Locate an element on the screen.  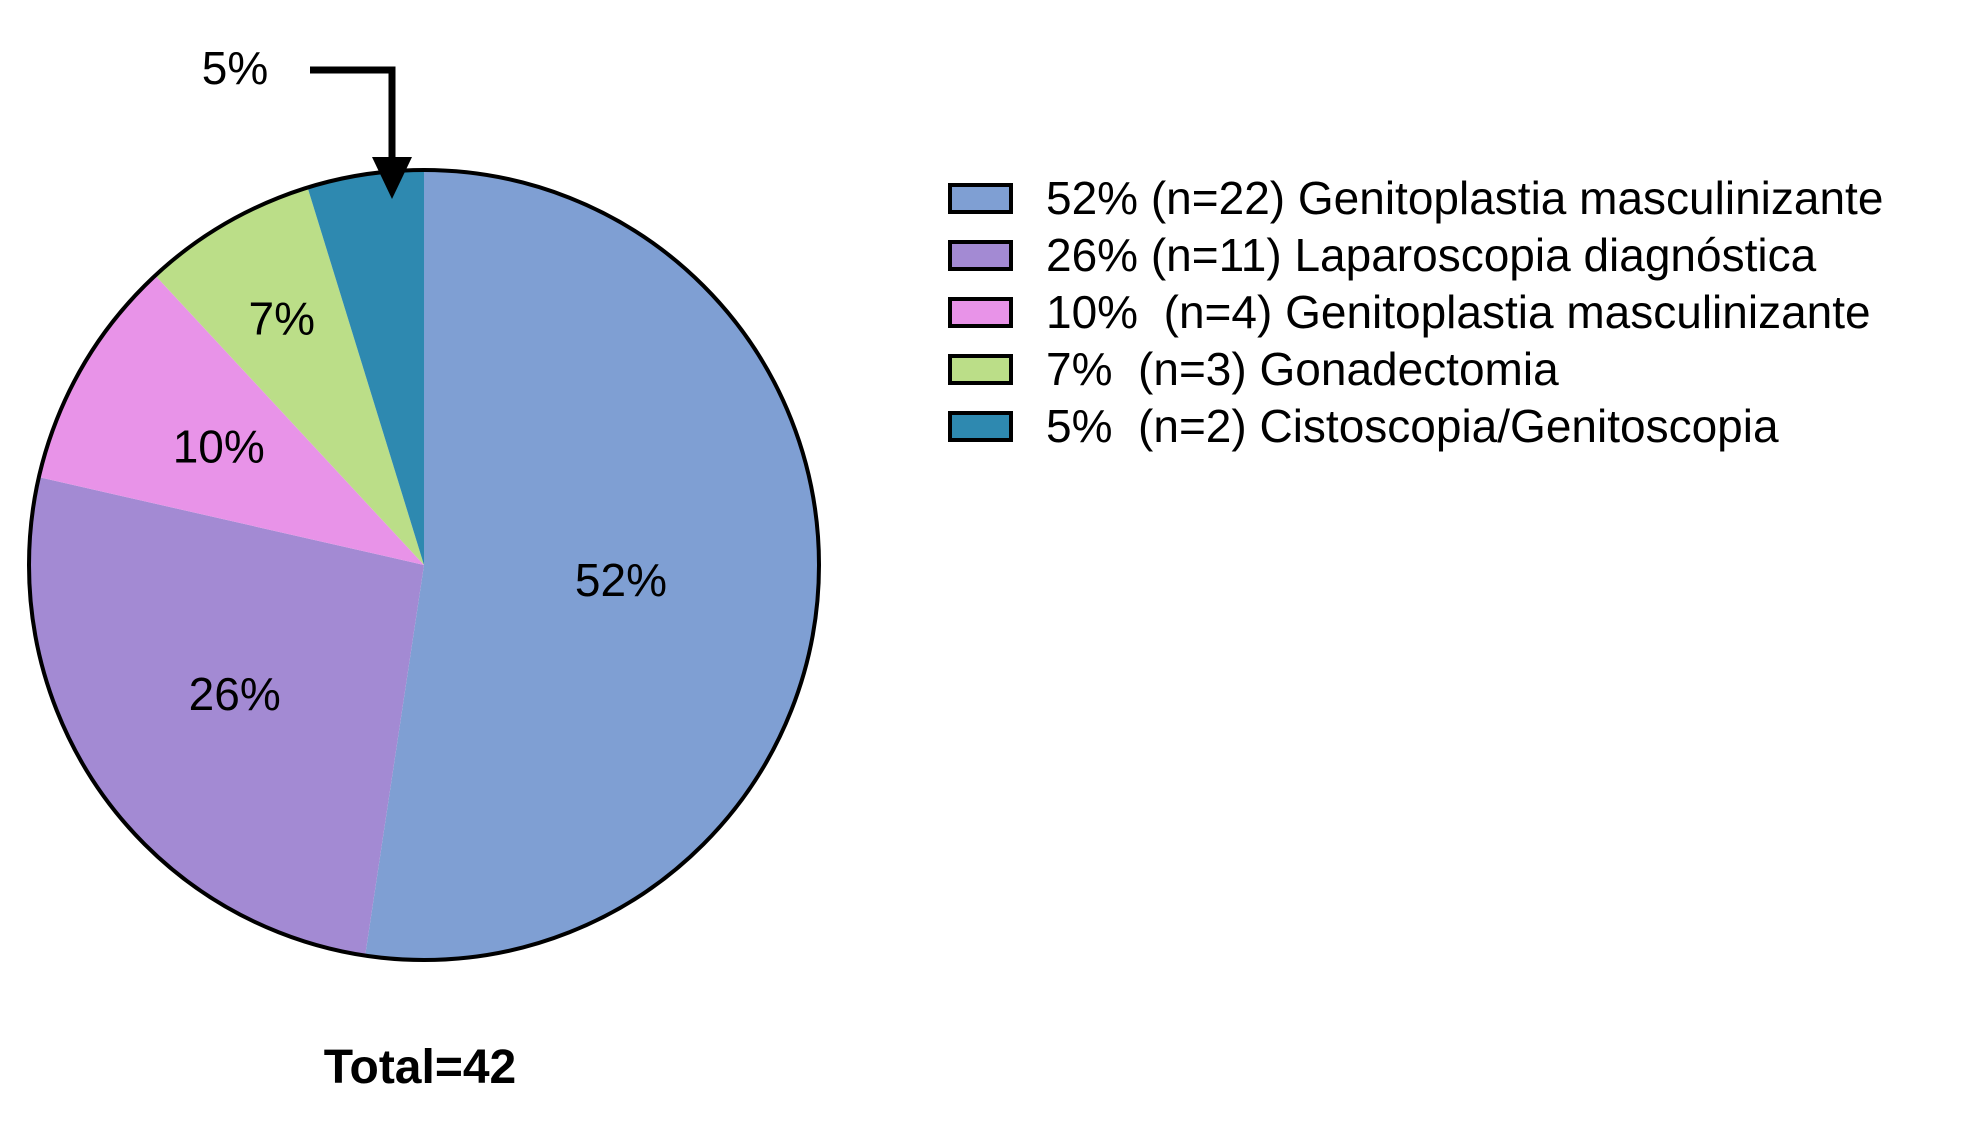
callout-line is located at coordinates (353, 115).